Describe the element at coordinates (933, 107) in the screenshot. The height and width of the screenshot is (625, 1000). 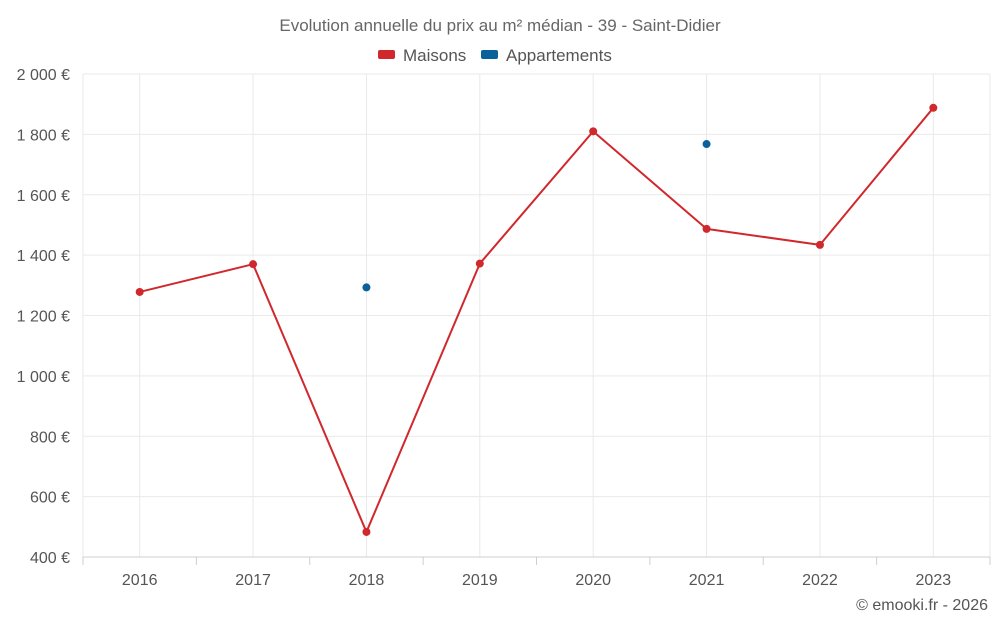
I see `data-point-maisons-2023` at that location.